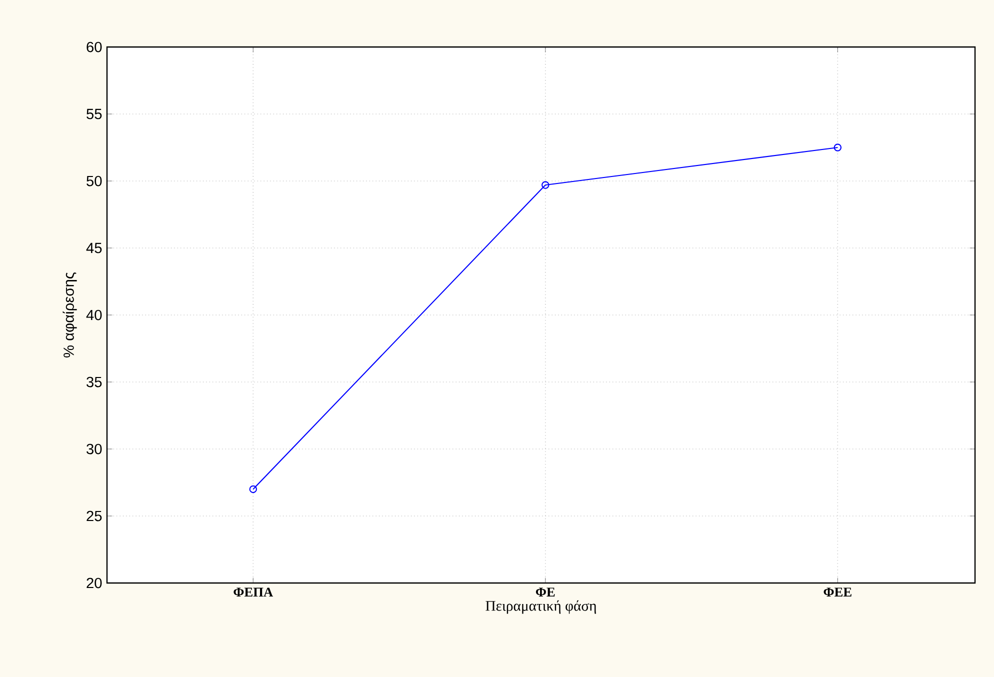  What do you see at coordinates (94, 248) in the screenshot?
I see `y-tick-label: 45` at bounding box center [94, 248].